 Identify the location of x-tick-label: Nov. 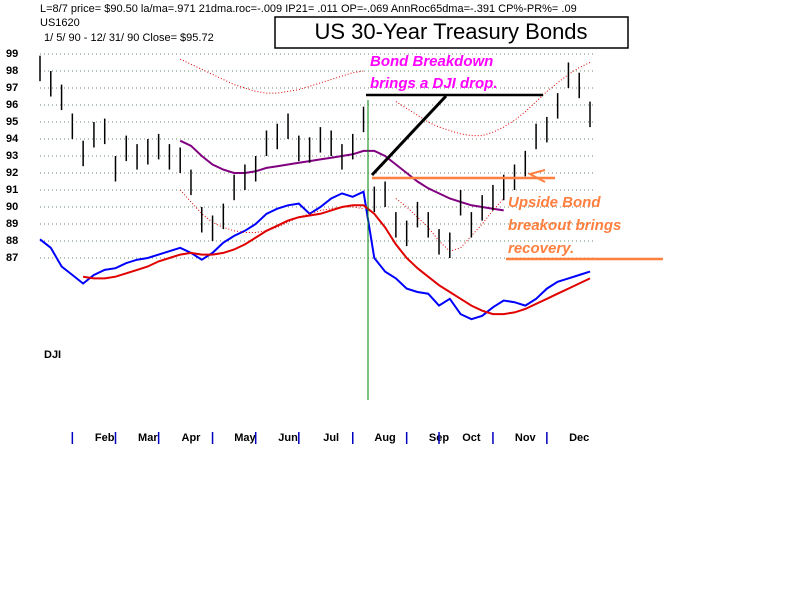
(526, 438).